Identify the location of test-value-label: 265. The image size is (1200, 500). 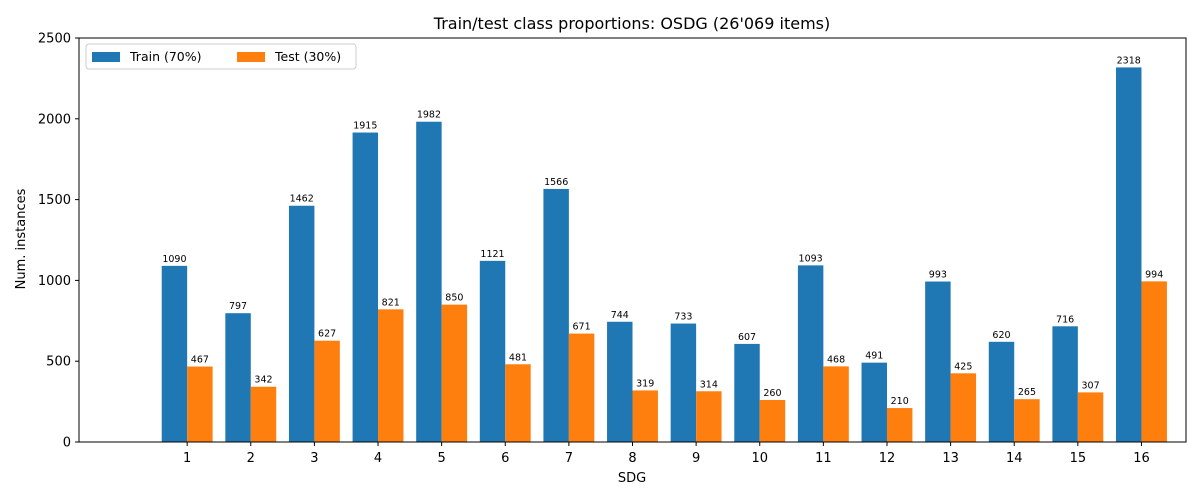
(1027, 392).